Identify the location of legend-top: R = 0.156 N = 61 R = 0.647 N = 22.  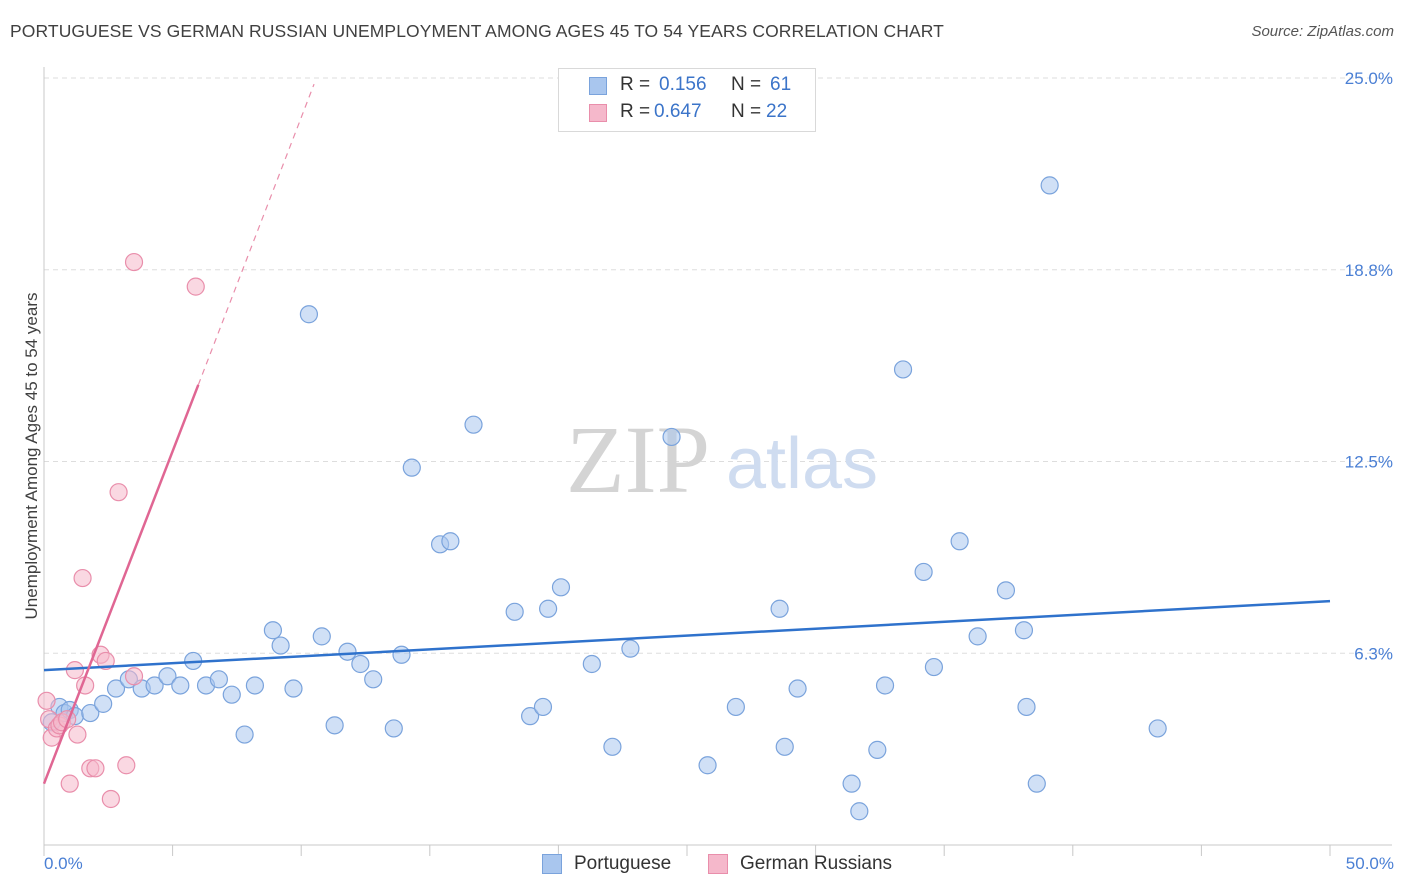
(687, 100).